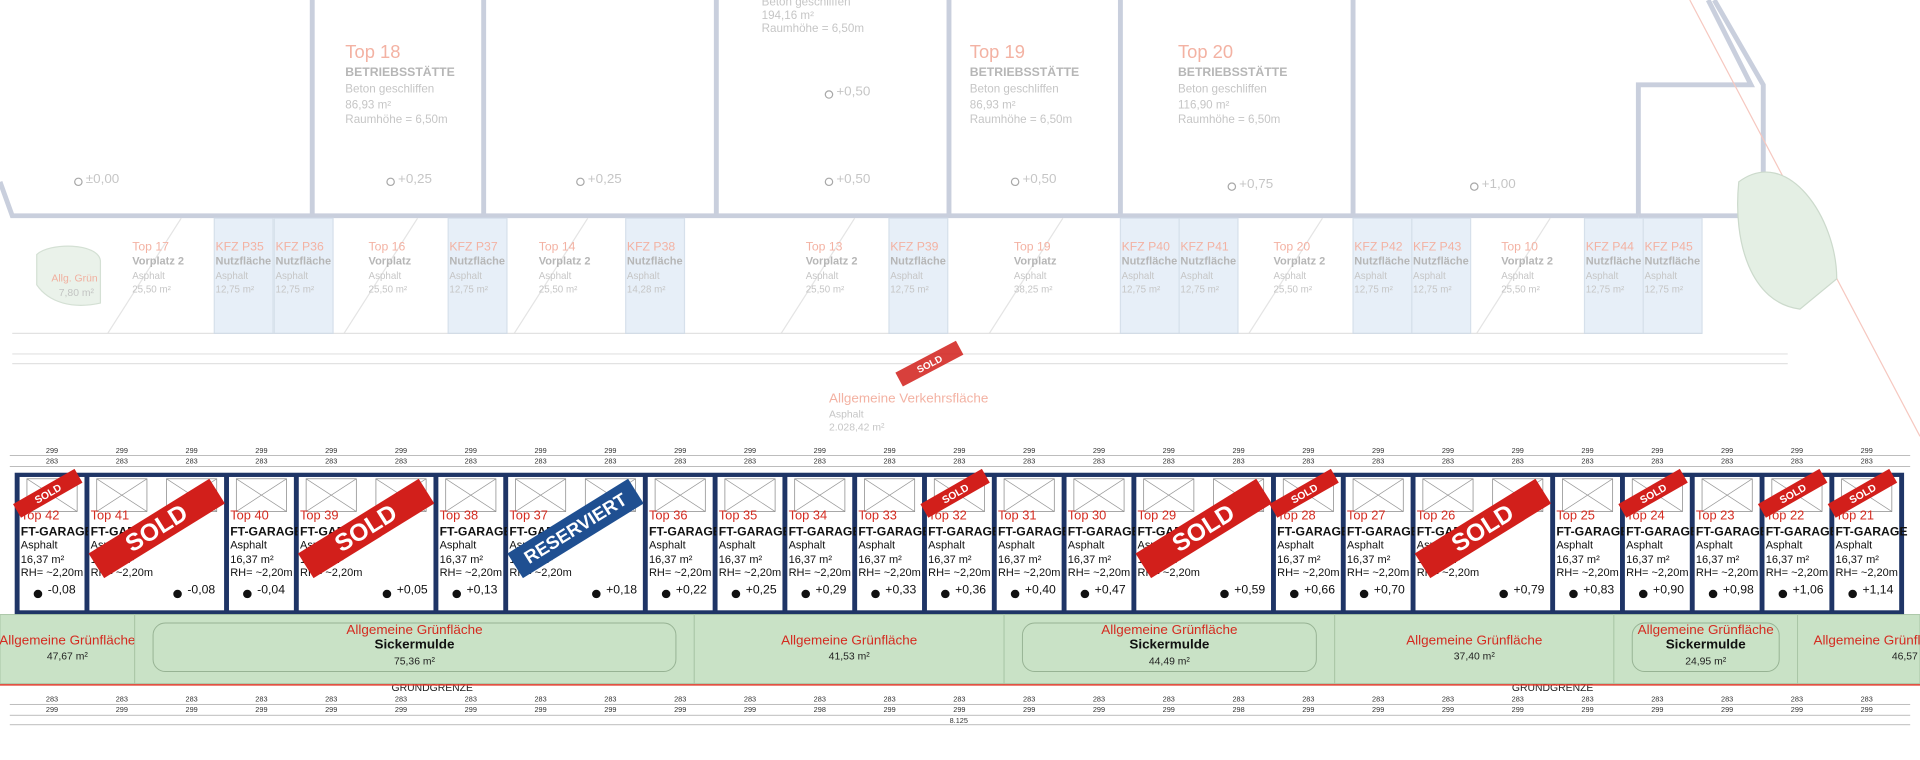 The width and height of the screenshot is (1920, 760). I want to click on door-box, so click(750, 495).